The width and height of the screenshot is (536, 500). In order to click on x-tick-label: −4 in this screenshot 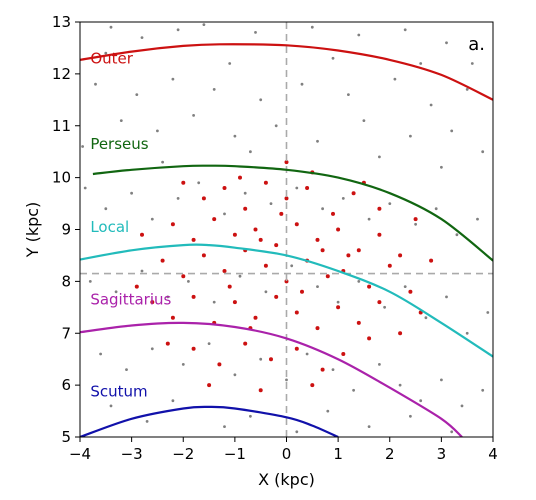, I will do `click(80, 454)`.